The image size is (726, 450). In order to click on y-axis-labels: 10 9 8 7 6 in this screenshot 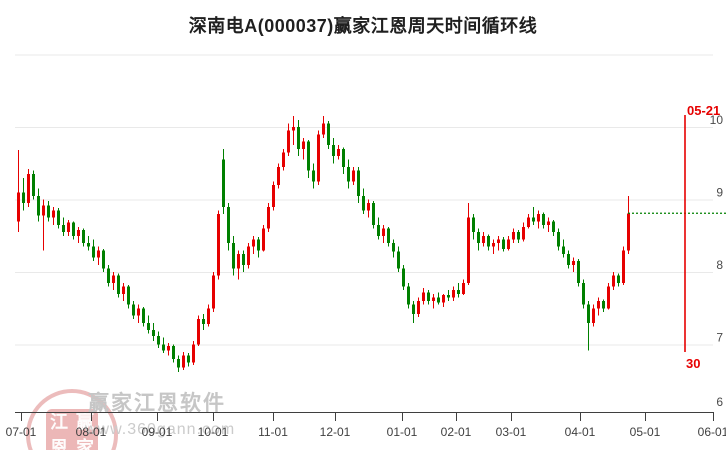, I will do `click(717, 261)`.